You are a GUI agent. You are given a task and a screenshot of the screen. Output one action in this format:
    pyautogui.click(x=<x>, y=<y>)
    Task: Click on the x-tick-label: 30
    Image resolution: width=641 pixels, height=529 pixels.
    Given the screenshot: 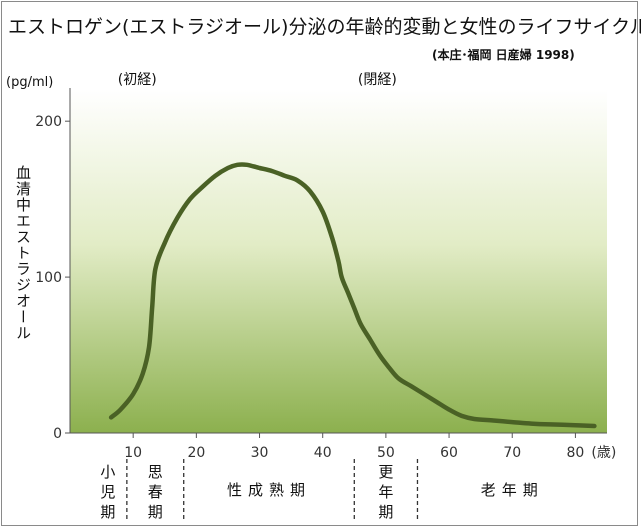 What is the action you would take?
    pyautogui.click(x=260, y=453)
    